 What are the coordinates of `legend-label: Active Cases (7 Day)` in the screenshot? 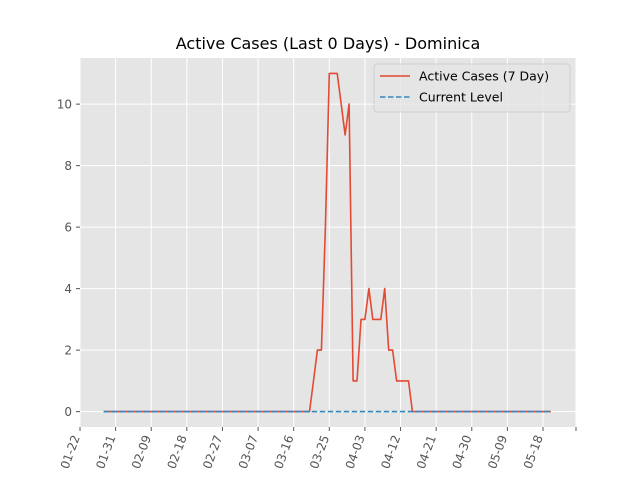 It's located at (484, 76).